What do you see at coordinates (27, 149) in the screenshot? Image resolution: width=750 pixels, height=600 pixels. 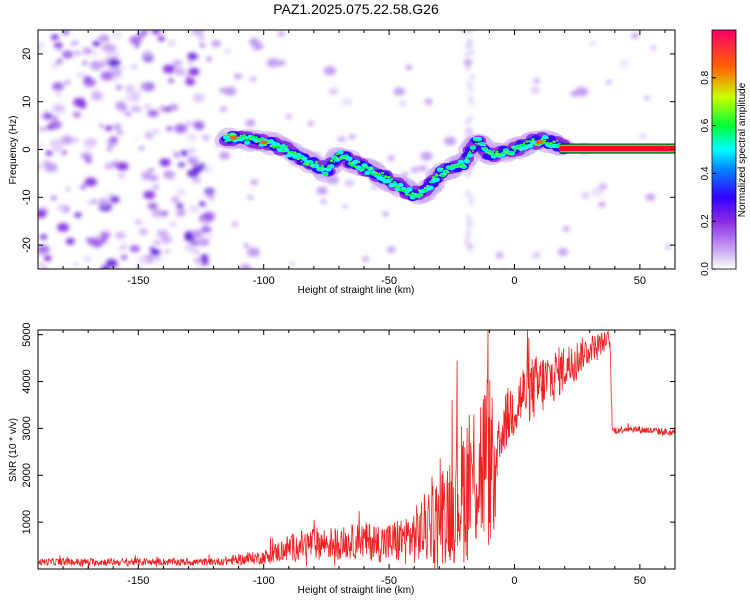 I see `y-tick-label: 0` at bounding box center [27, 149].